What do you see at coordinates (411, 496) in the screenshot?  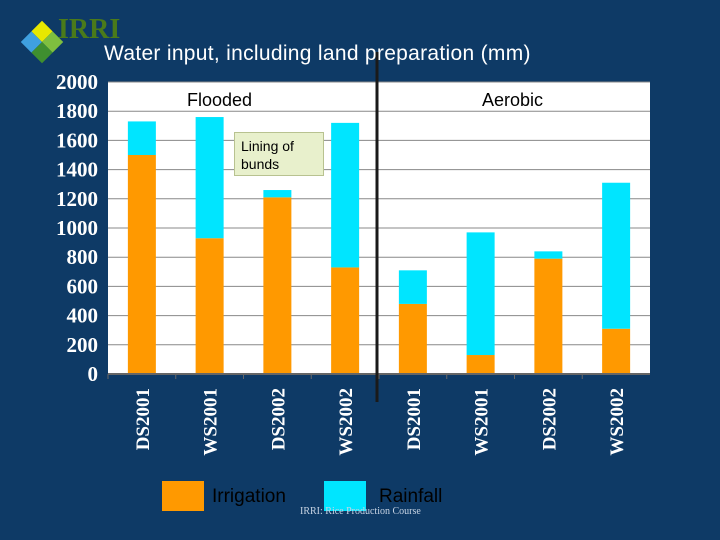 I see `legend-label-rainfall: Rainfall` at bounding box center [411, 496].